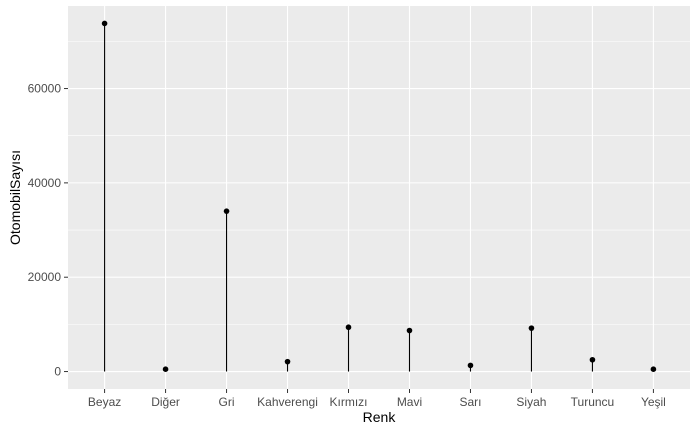 The width and height of the screenshot is (700, 432). What do you see at coordinates (470, 402) in the screenshot?
I see `x-tick-label: Sarı` at bounding box center [470, 402].